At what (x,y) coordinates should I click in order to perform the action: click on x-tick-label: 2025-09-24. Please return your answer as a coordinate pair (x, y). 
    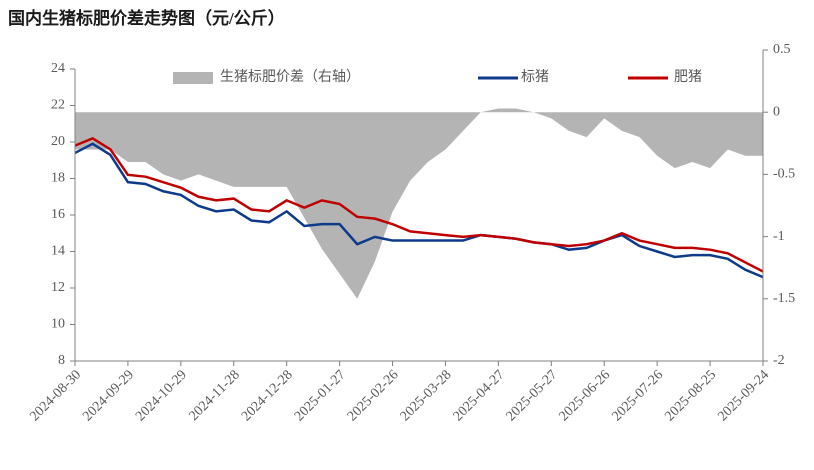
    Looking at the image, I should click on (743, 395).